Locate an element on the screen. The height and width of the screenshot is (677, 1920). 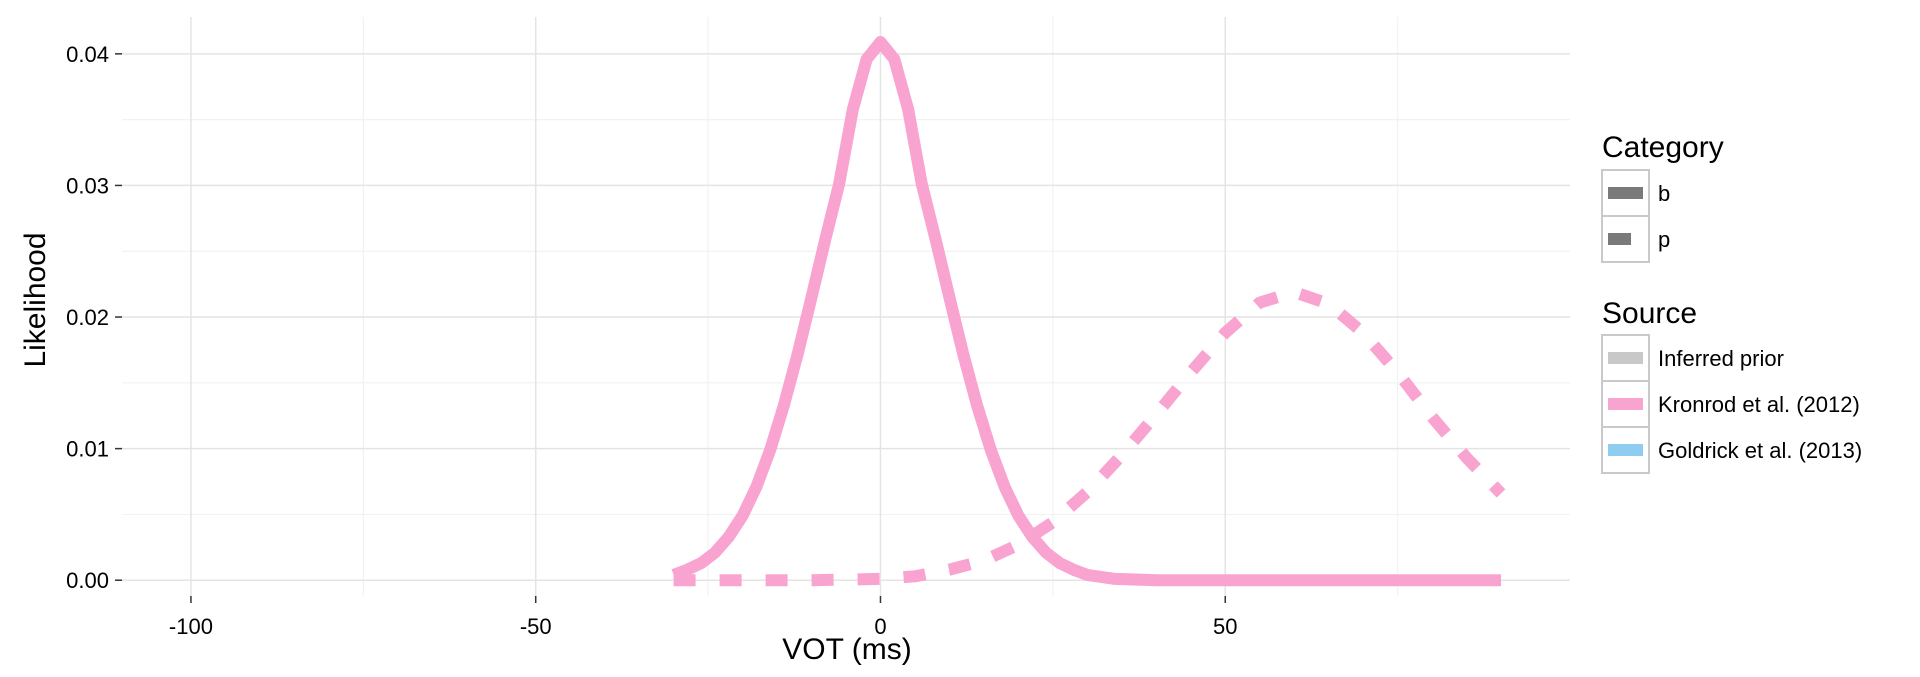
legend-category-label: b is located at coordinates (1664, 193).